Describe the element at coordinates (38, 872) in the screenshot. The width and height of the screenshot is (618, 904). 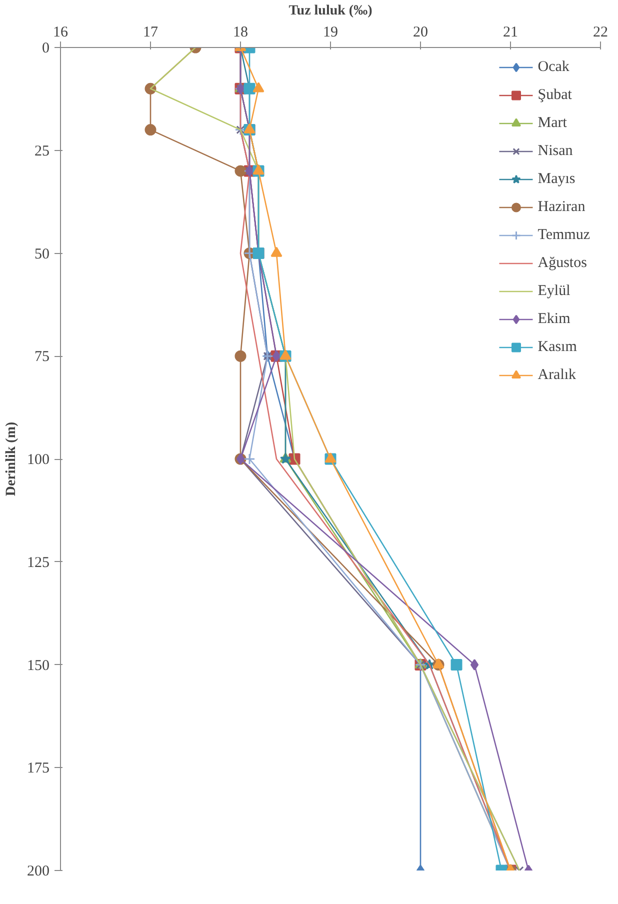
I see `y-tick-label: 200` at that location.